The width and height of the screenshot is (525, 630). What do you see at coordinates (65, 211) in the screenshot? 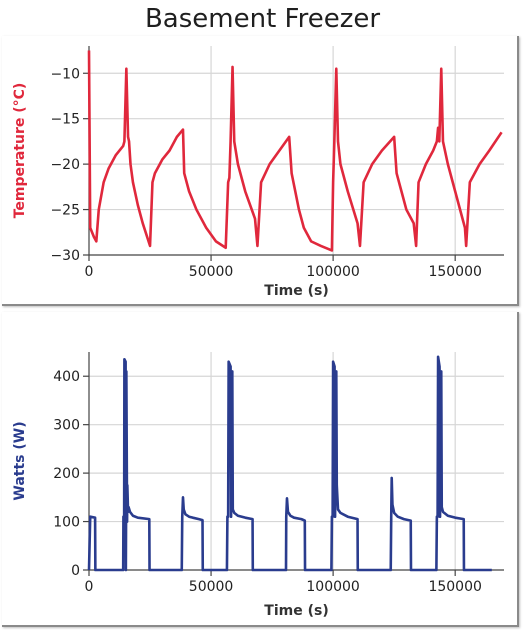
I see `y-tick-label: −25` at bounding box center [65, 211].